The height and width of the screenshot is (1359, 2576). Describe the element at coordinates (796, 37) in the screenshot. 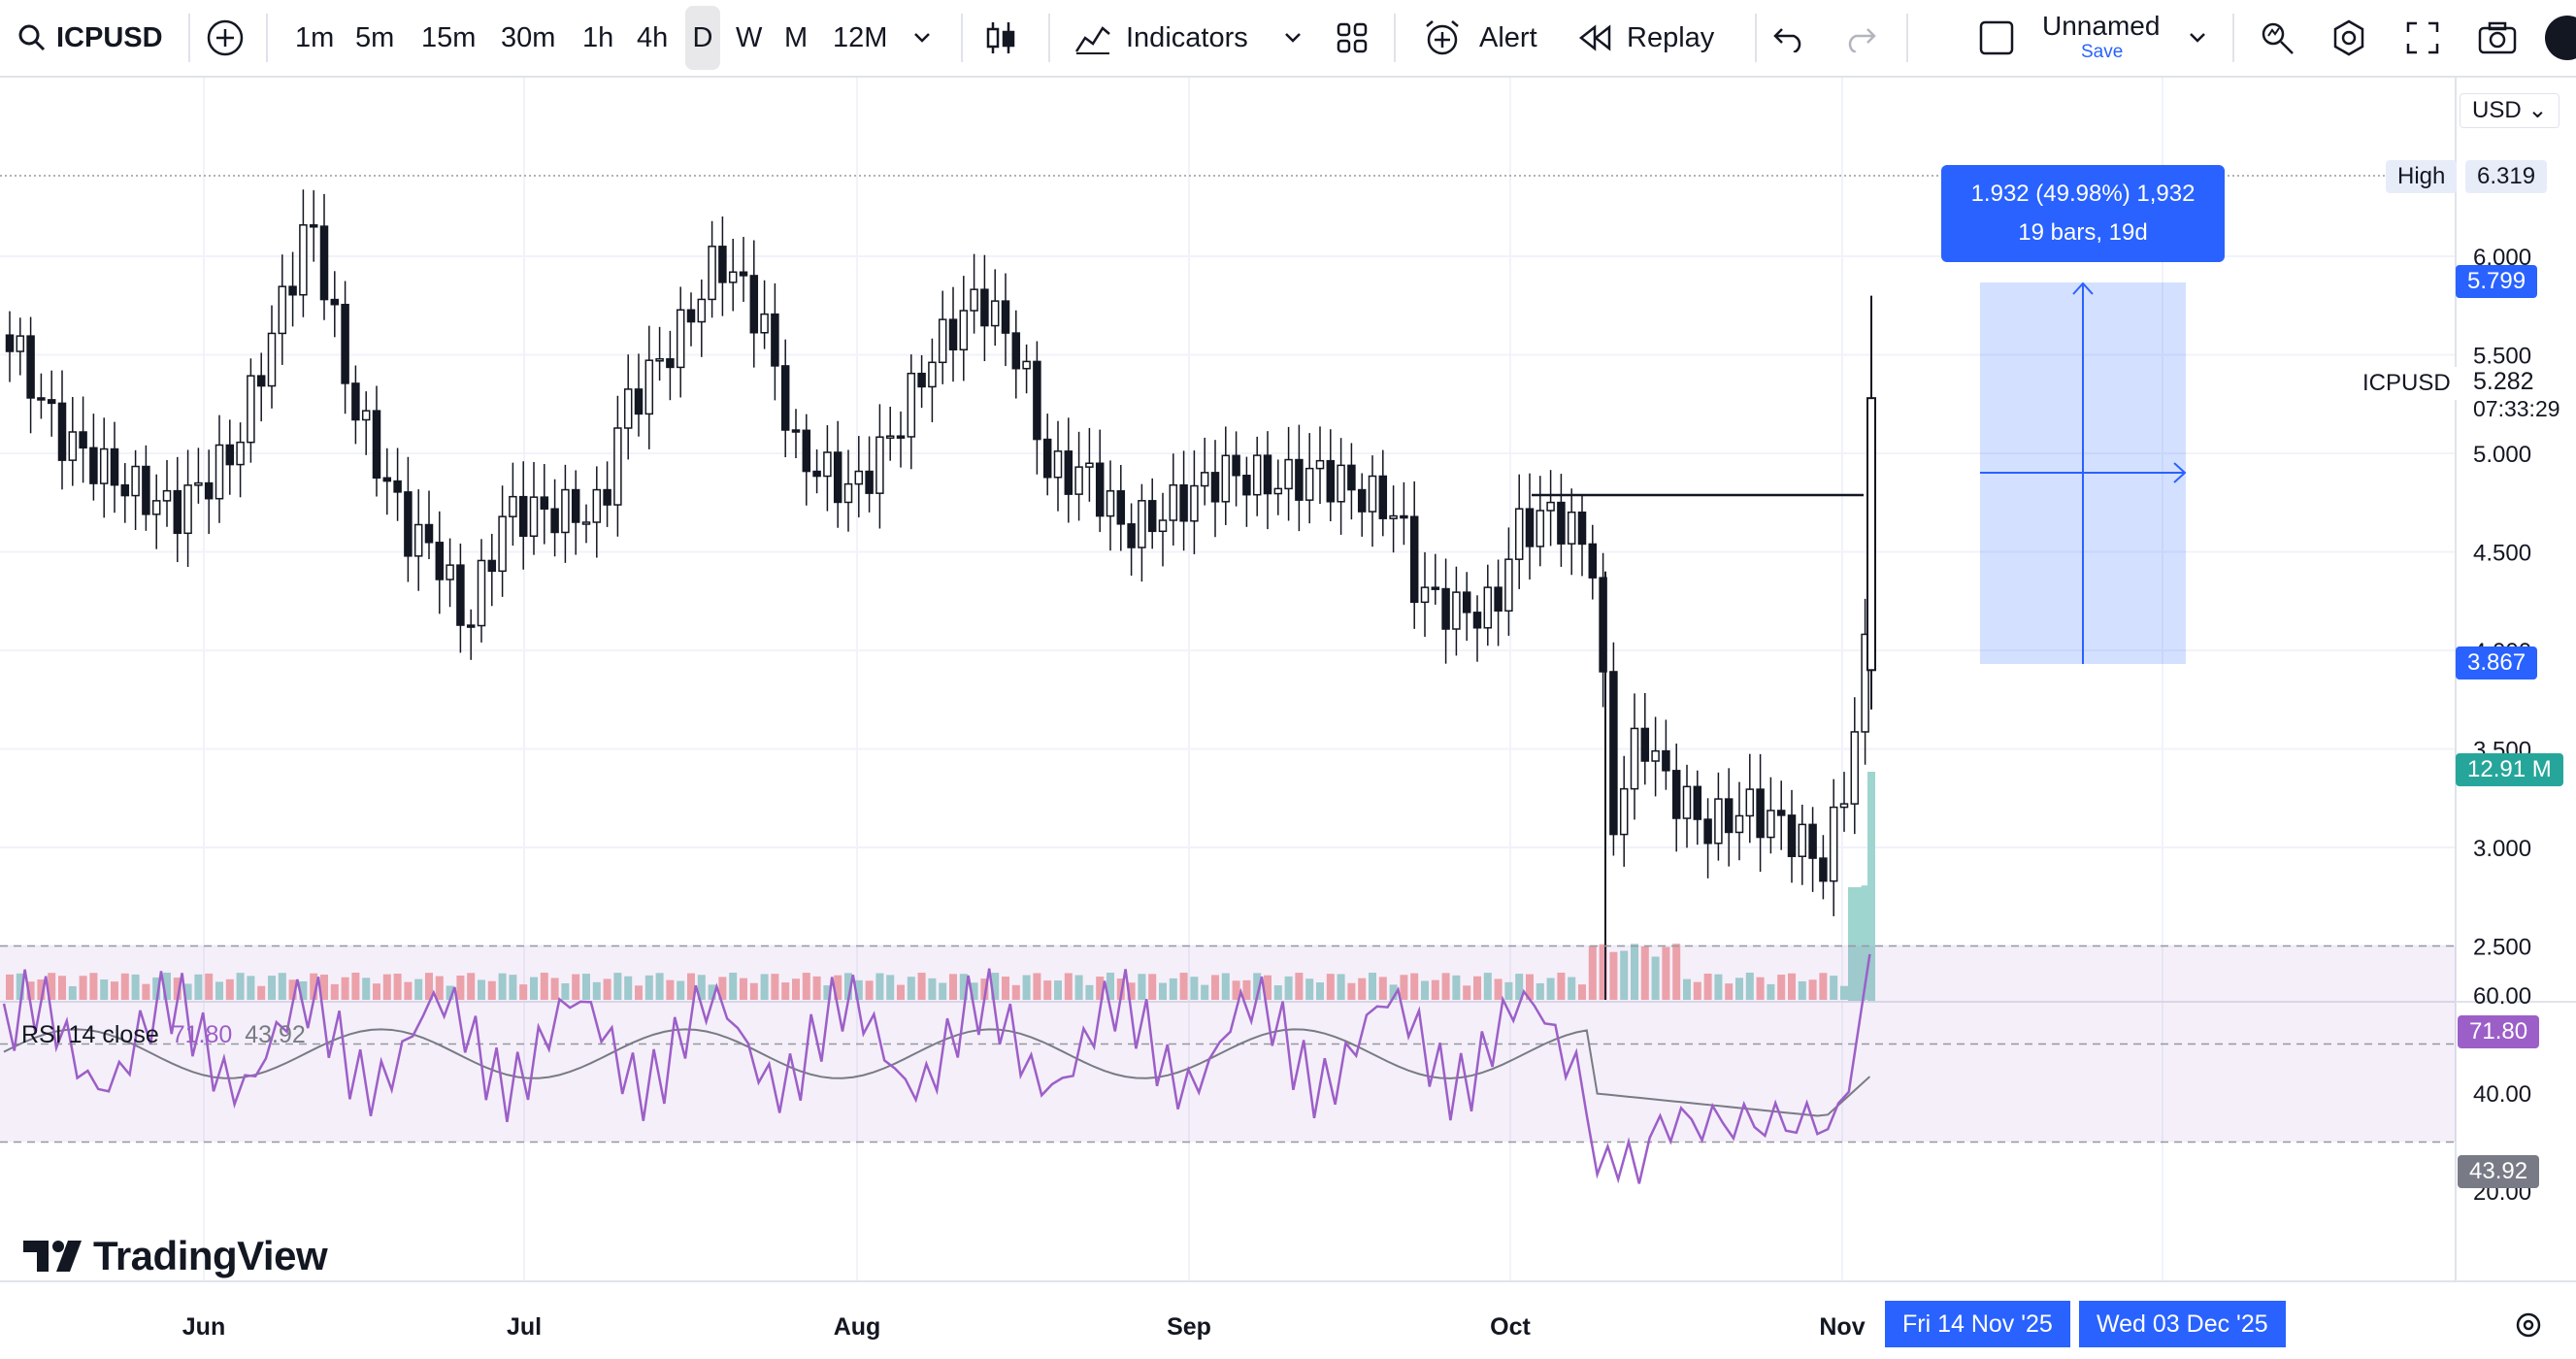

I see `interval-m: M` at that location.